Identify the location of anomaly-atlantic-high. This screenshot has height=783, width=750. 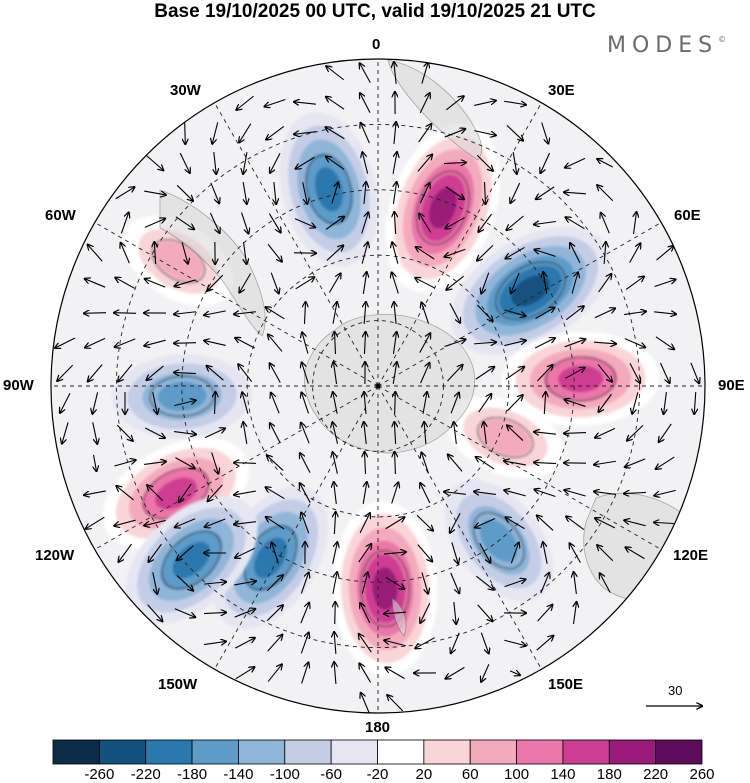
(443, 208).